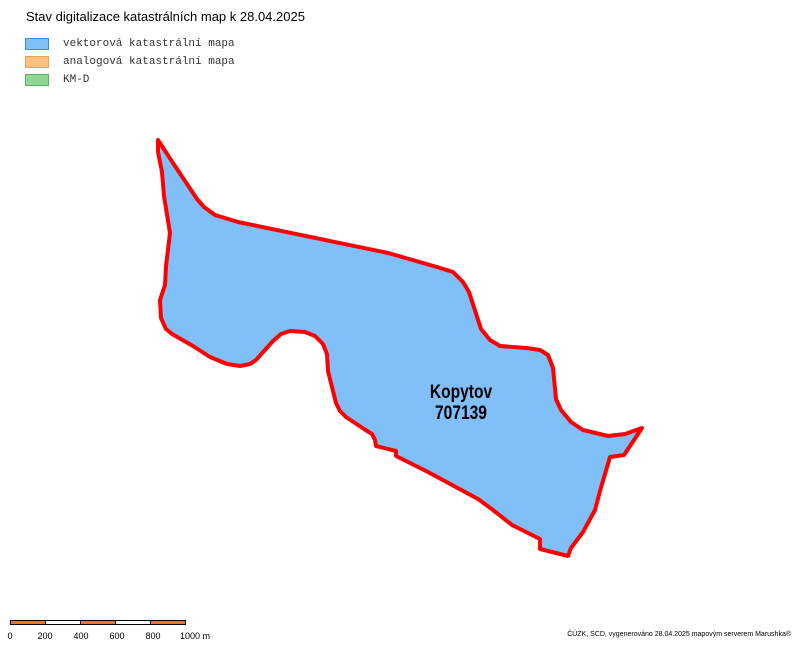 The image size is (800, 650). Describe the element at coordinates (461, 392) in the screenshot. I see `parcel-name-label: Kopytov` at that location.